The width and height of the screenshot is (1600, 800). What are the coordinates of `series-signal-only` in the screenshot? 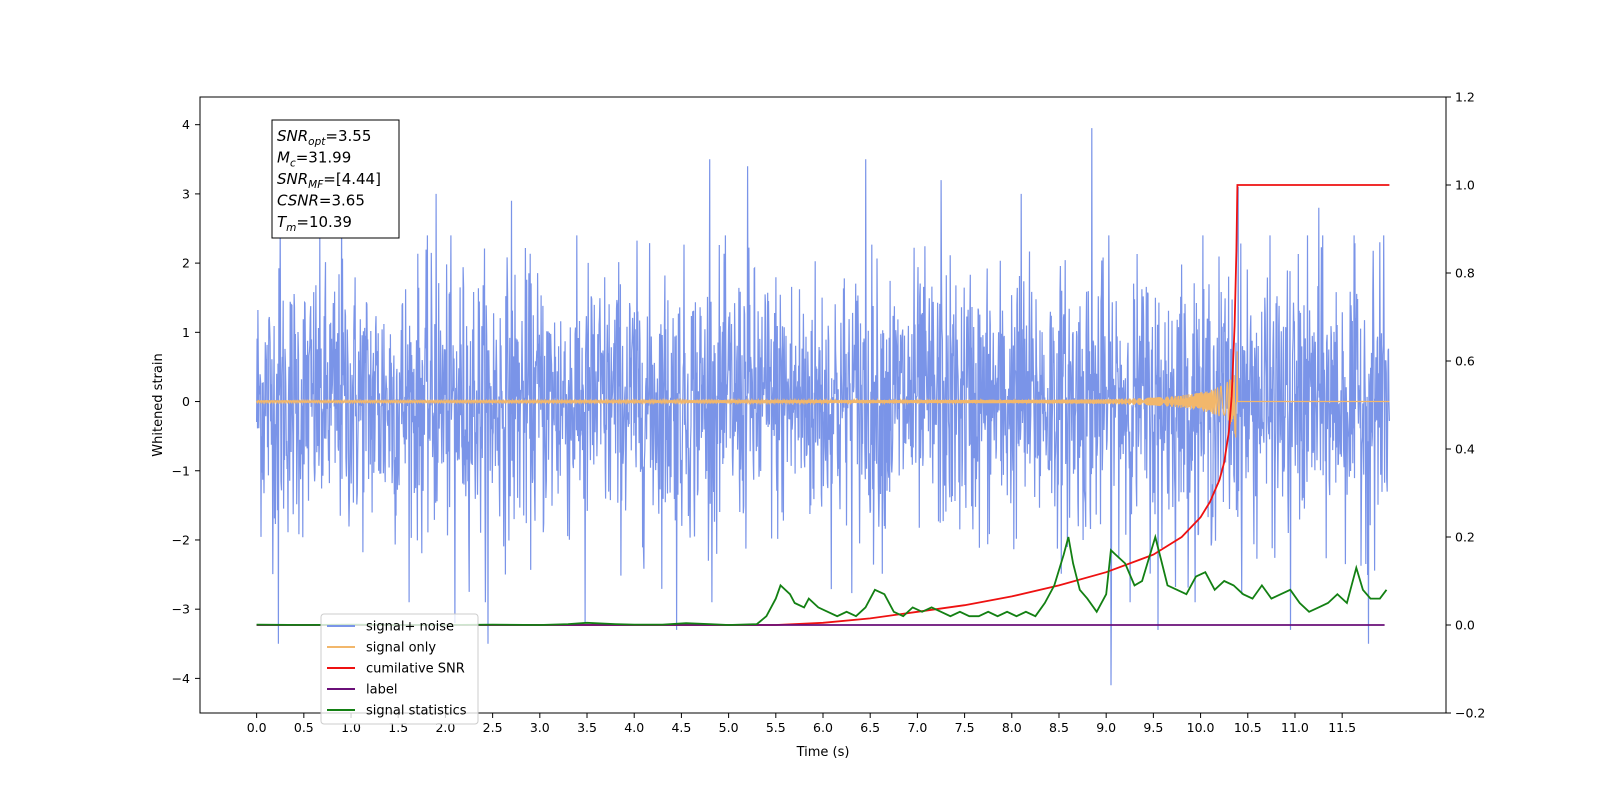 It's located at (823, 394).